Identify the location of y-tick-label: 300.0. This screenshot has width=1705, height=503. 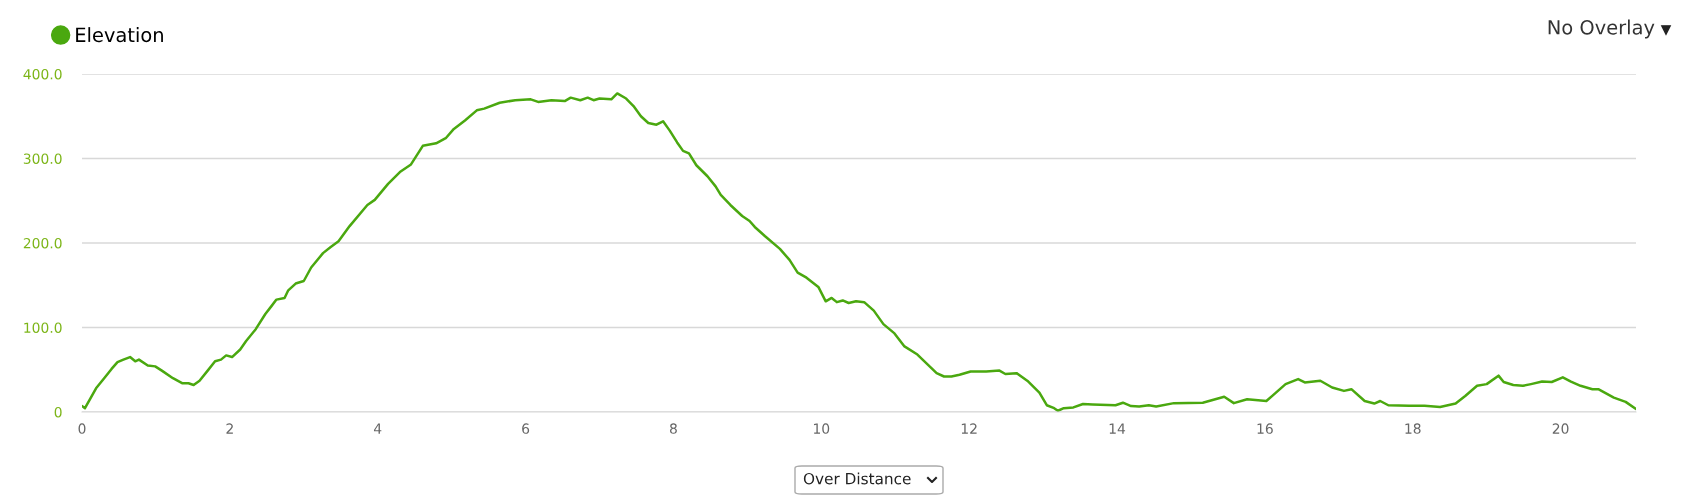
(42, 158).